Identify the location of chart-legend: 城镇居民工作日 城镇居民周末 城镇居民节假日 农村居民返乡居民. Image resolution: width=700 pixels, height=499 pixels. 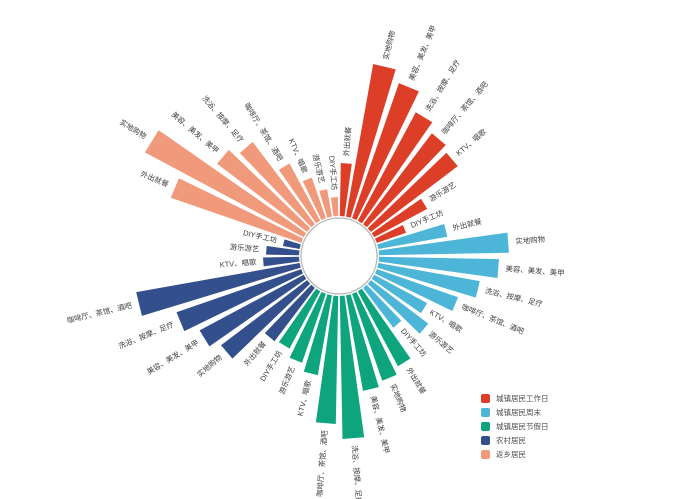
(515, 426).